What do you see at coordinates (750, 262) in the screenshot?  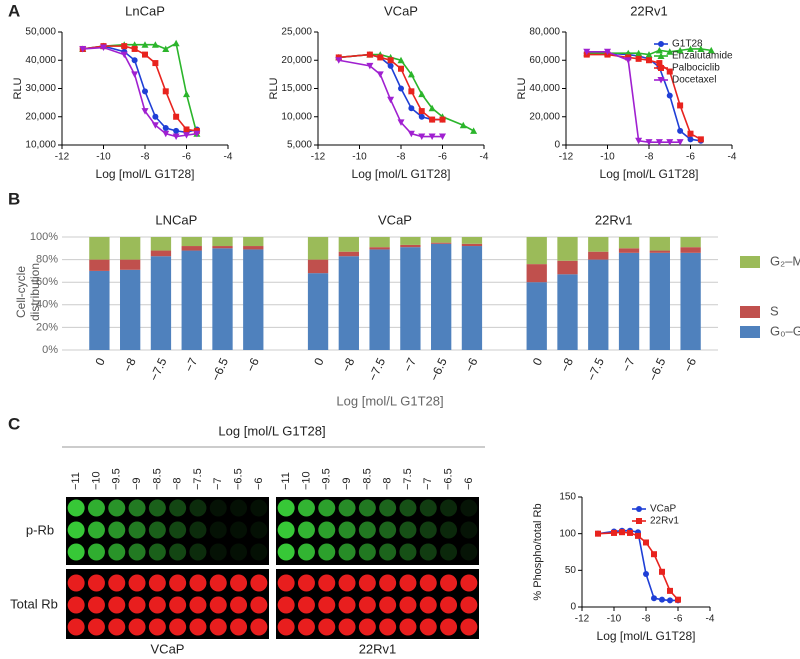 I see `legend-swatch` at bounding box center [750, 262].